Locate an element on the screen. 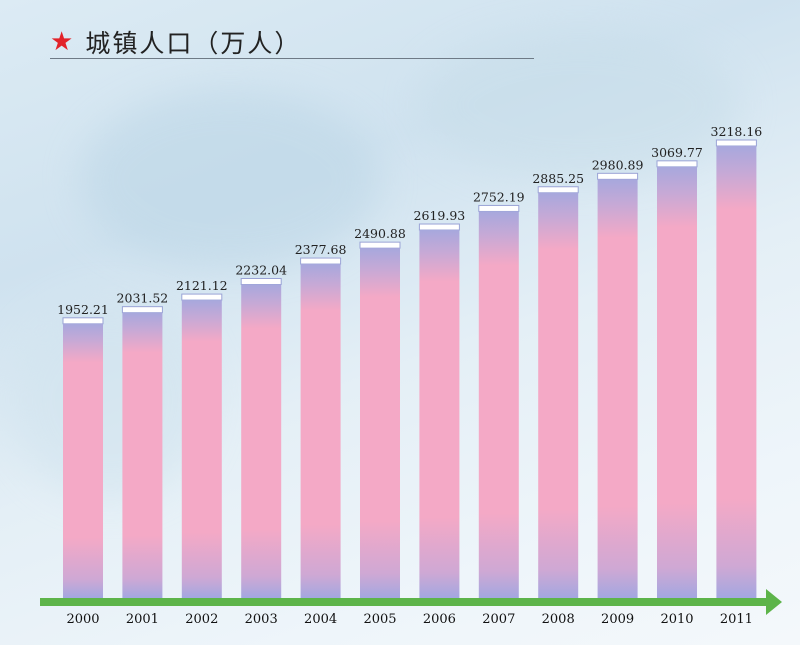  bar-value-label: 2121.12 is located at coordinates (202, 285).